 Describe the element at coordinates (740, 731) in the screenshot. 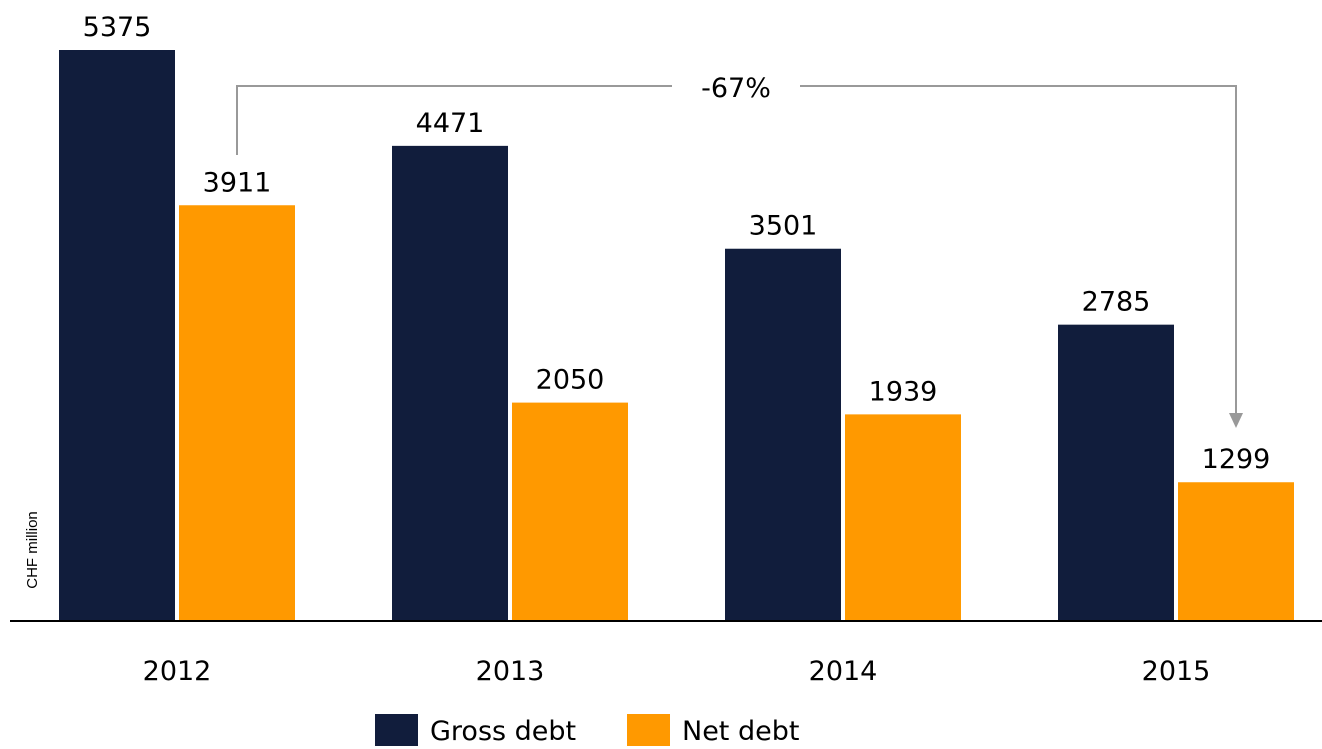

I see `legend-label: Net debt` at that location.